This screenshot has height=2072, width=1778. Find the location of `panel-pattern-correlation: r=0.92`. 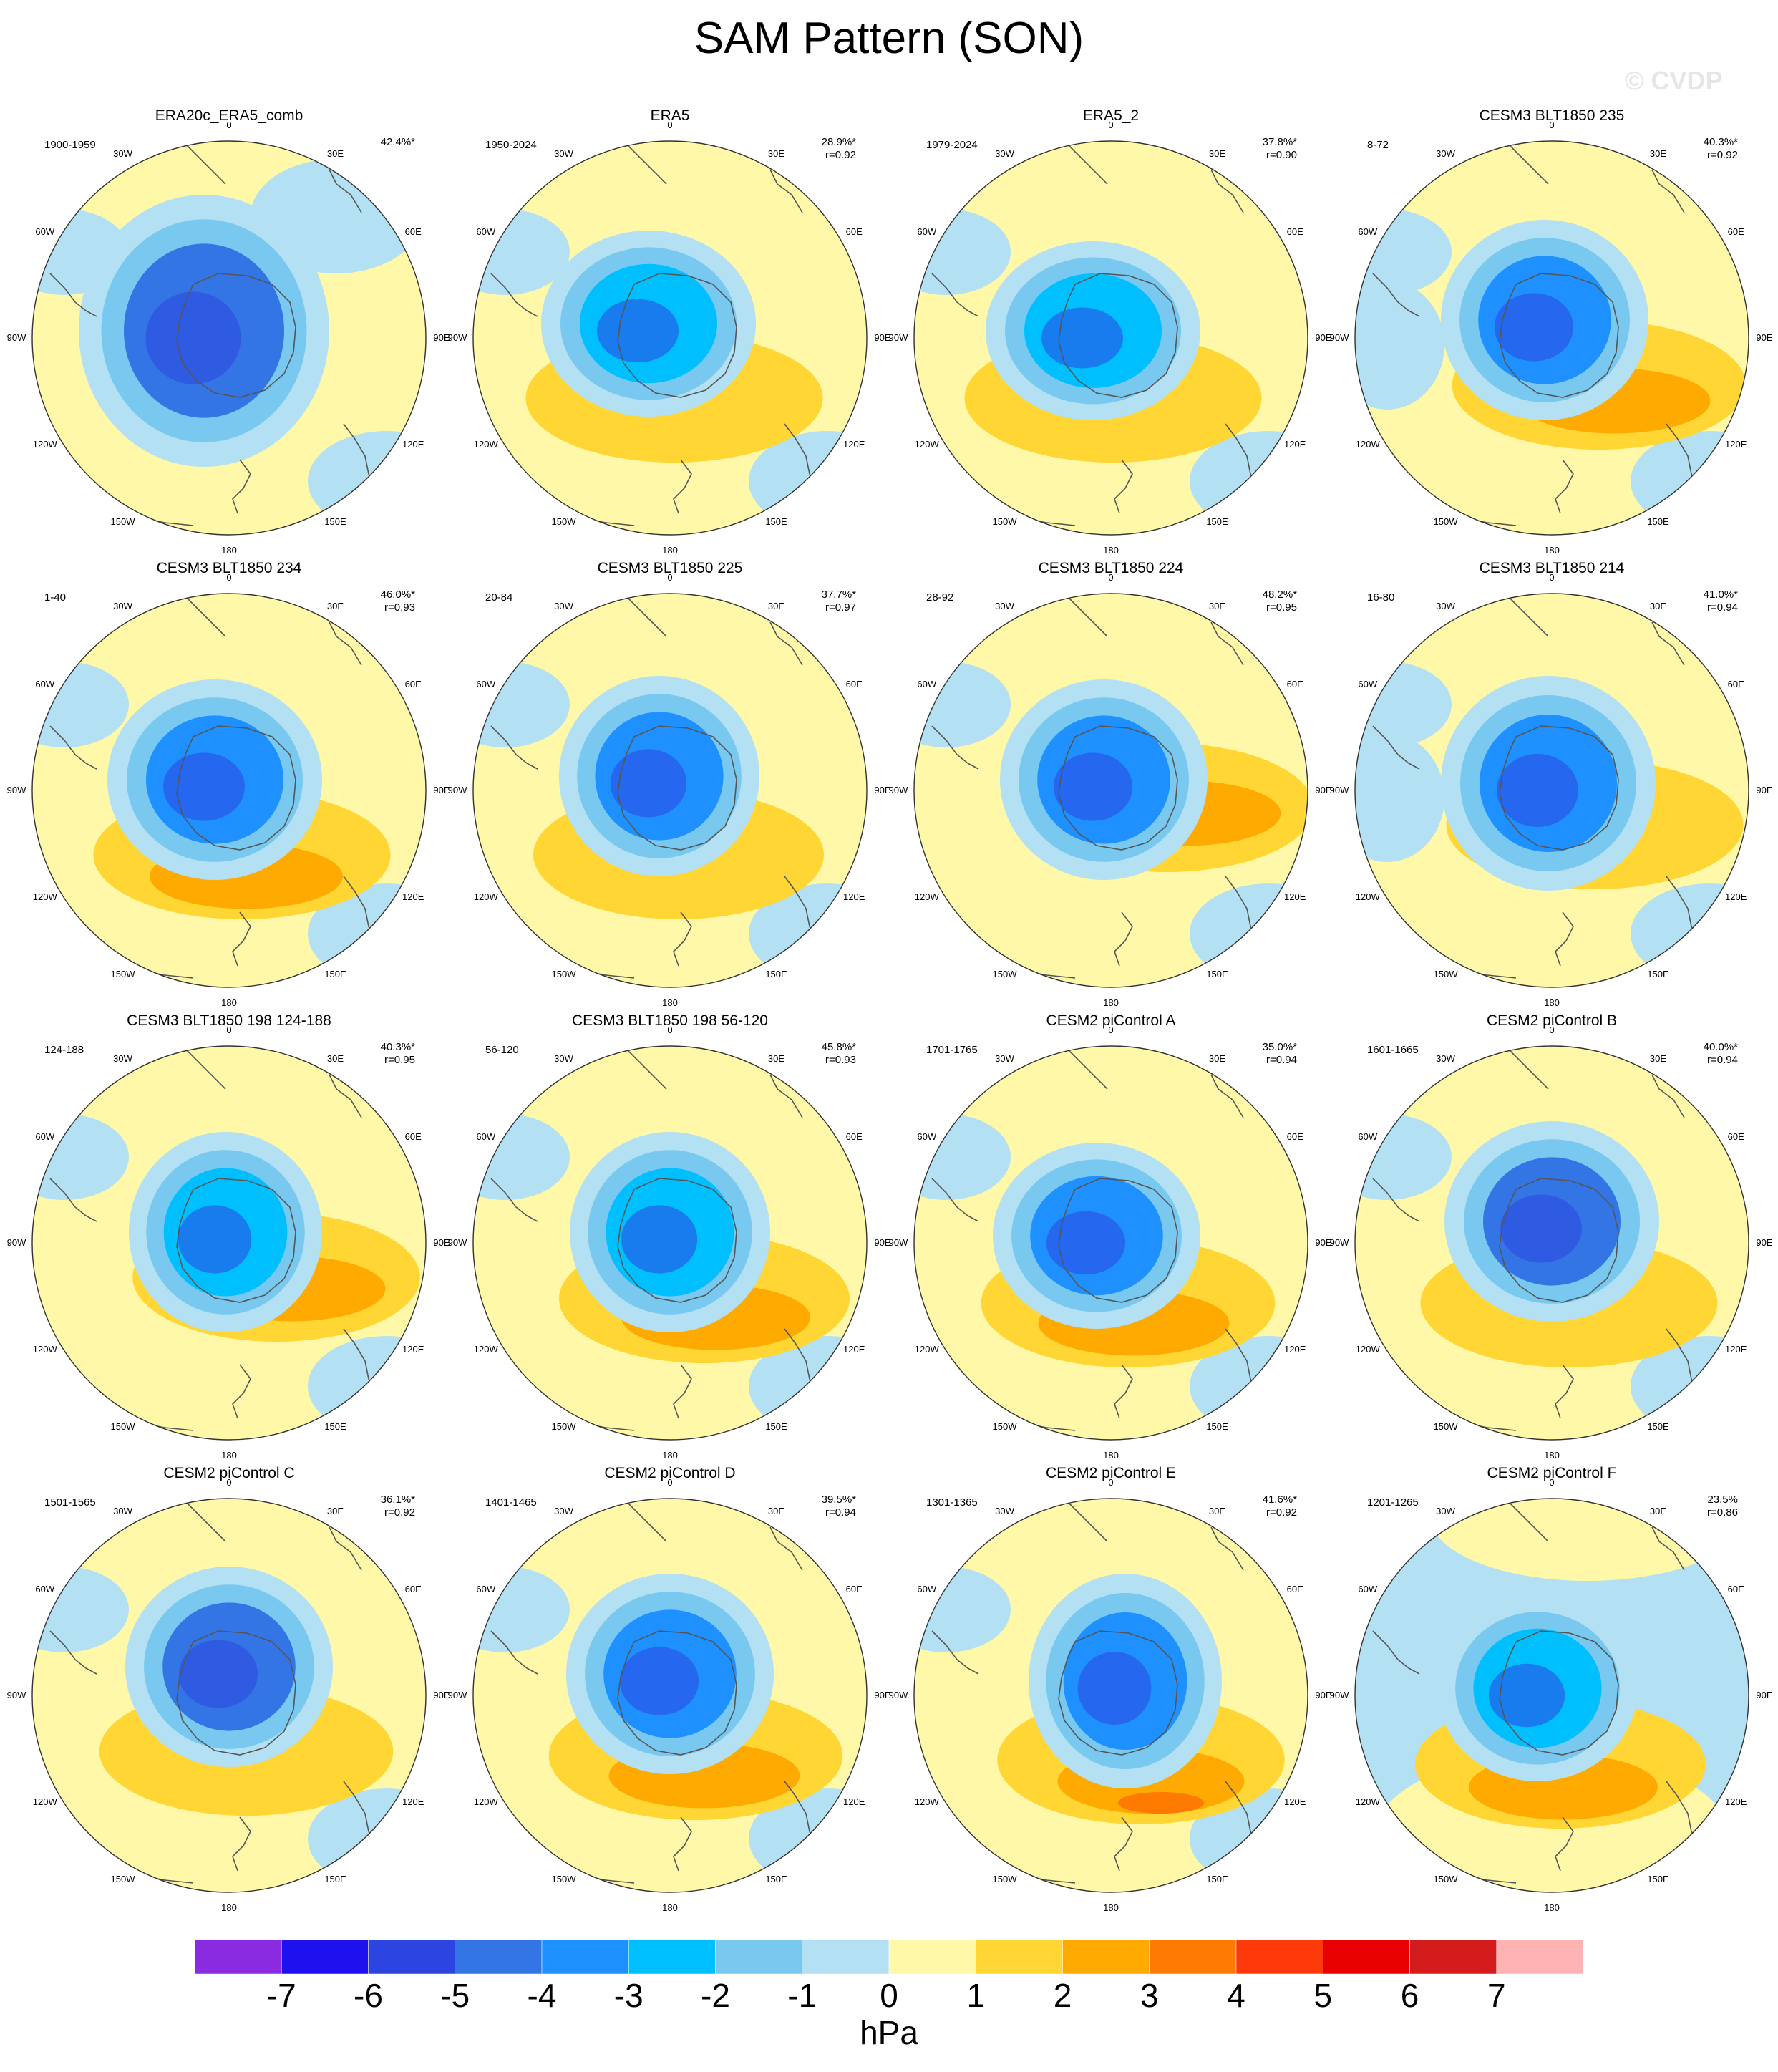

panel-pattern-correlation: r=0.92 is located at coordinates (1281, 1512).